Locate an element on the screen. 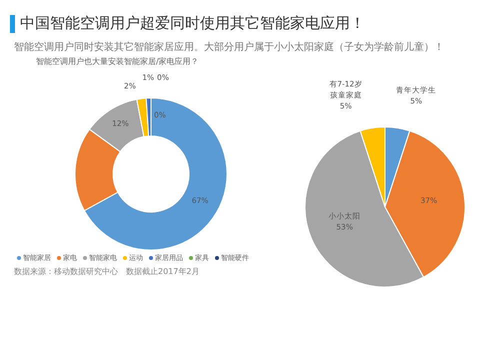 This screenshot has height=362, width=500. text: 智能空调用户也大量安装智能家居/家电应用？ is located at coordinates (118, 61).